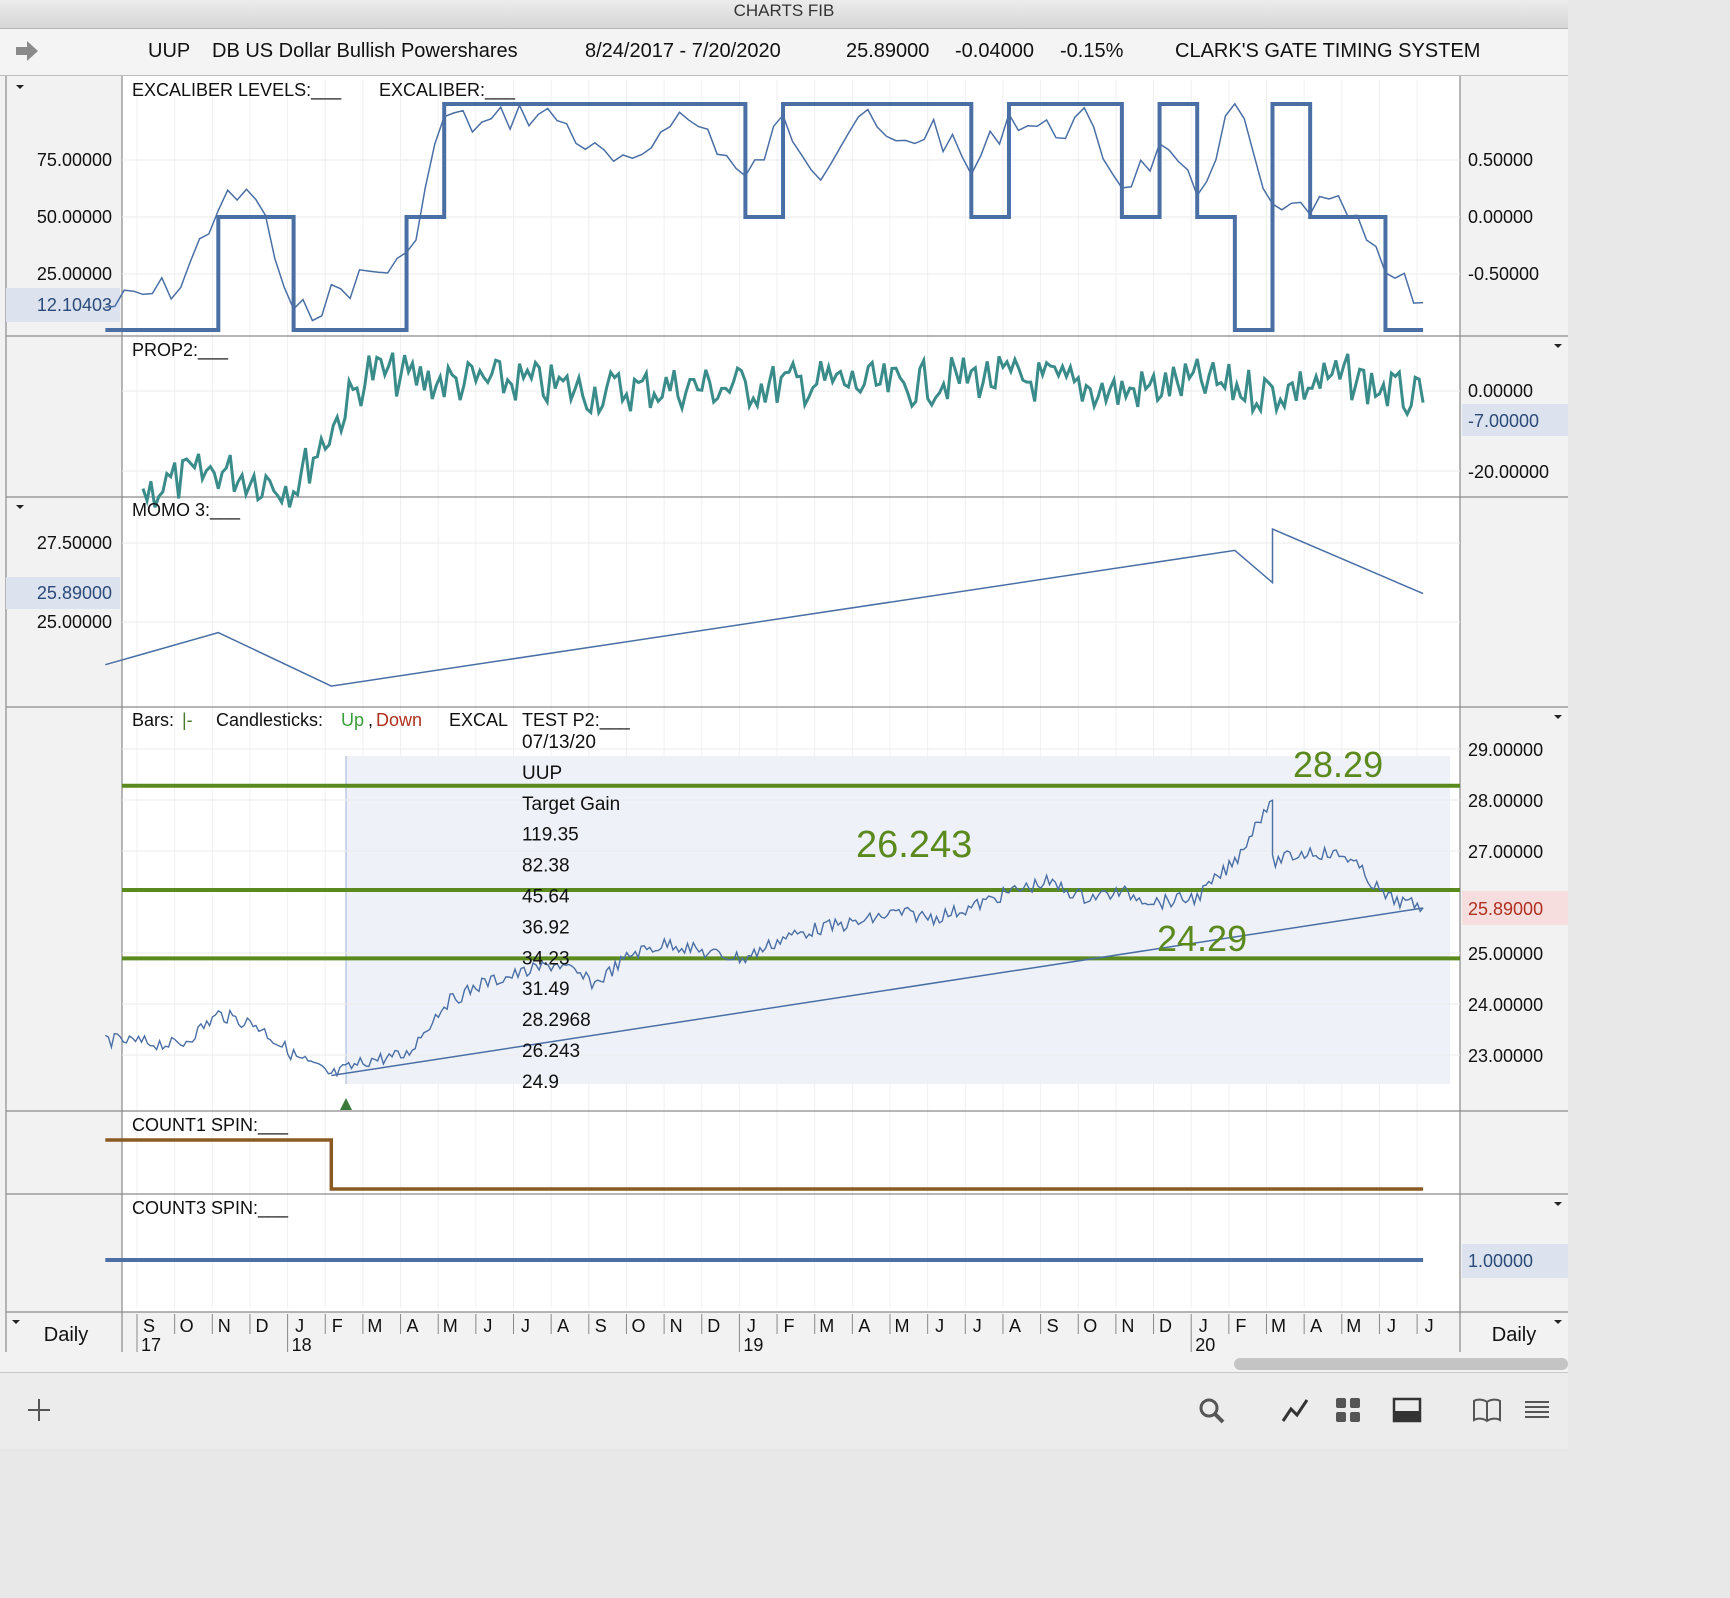  Describe the element at coordinates (1515, 908) in the screenshot. I see `current-price-badge` at that location.